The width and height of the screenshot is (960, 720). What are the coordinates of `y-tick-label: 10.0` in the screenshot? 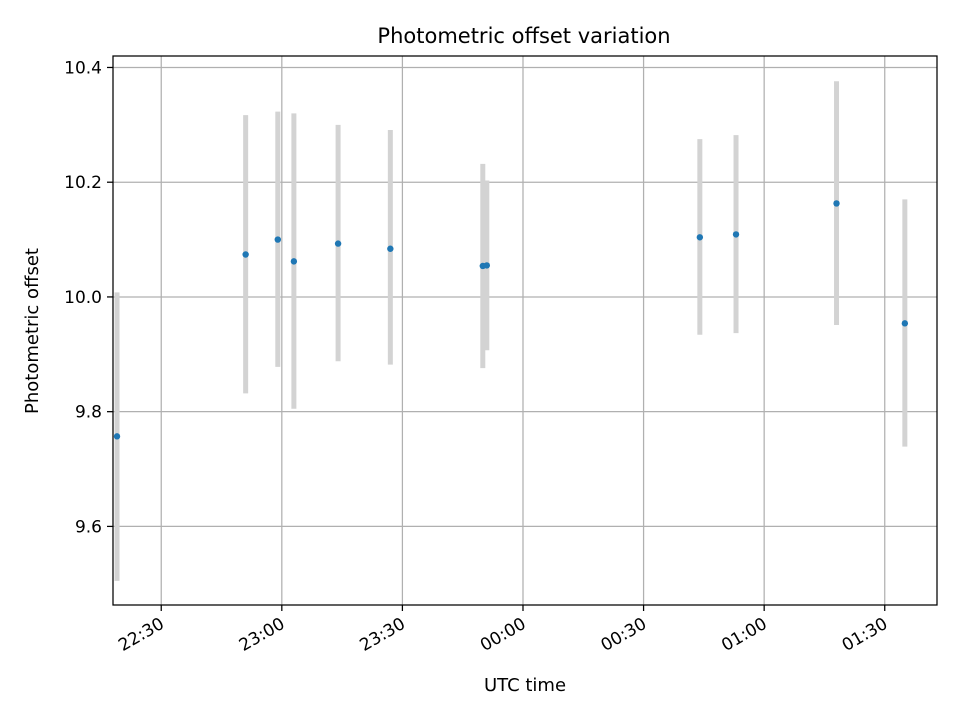 It's located at (83, 298).